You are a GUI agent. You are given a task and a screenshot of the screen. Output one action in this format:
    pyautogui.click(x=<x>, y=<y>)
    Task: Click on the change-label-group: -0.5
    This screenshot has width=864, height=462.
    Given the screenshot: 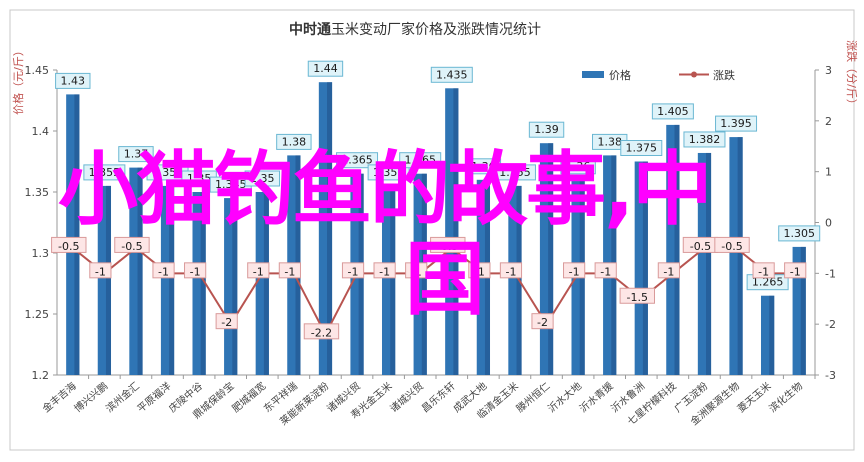 What is the action you would take?
    pyautogui.click(x=132, y=244)
    